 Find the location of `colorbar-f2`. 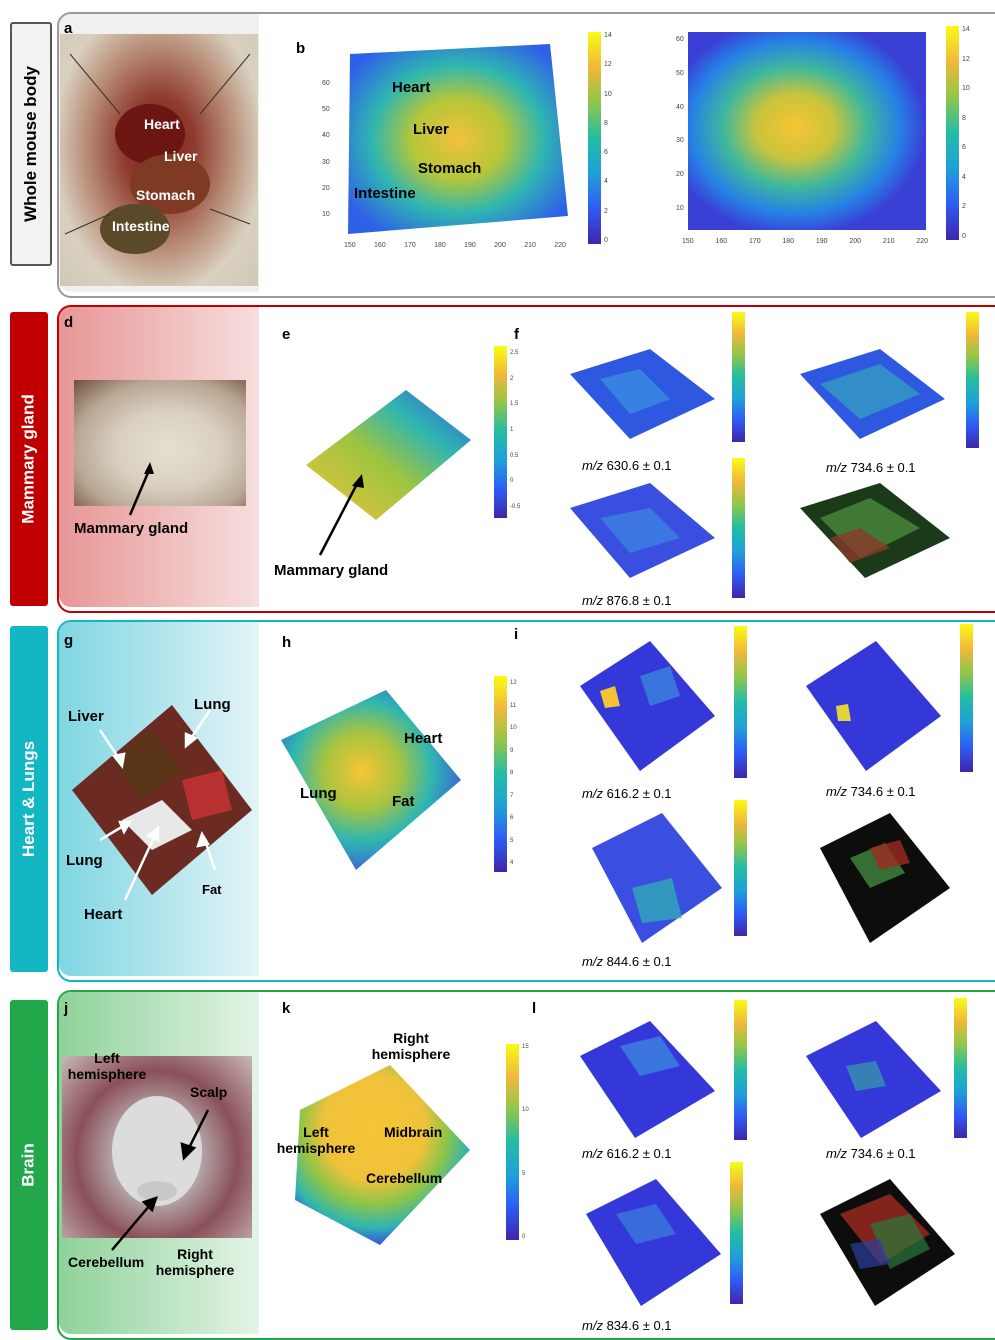

colorbar-f2 is located at coordinates (972, 380).